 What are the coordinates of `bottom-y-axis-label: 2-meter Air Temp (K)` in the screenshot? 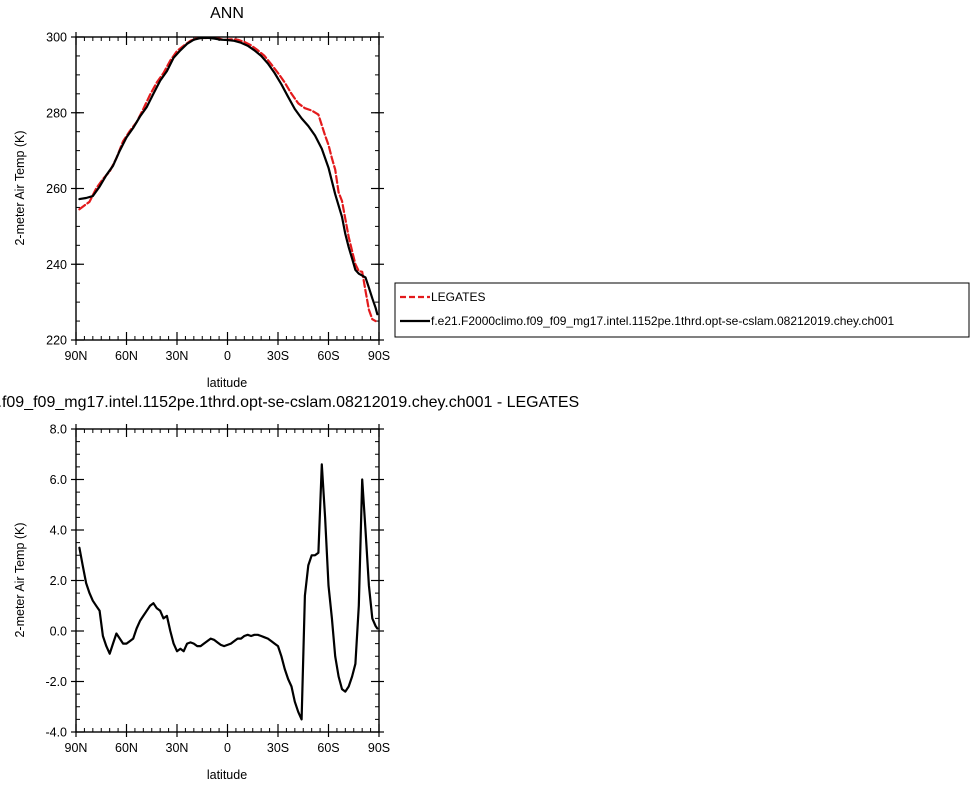 It's located at (20, 579).